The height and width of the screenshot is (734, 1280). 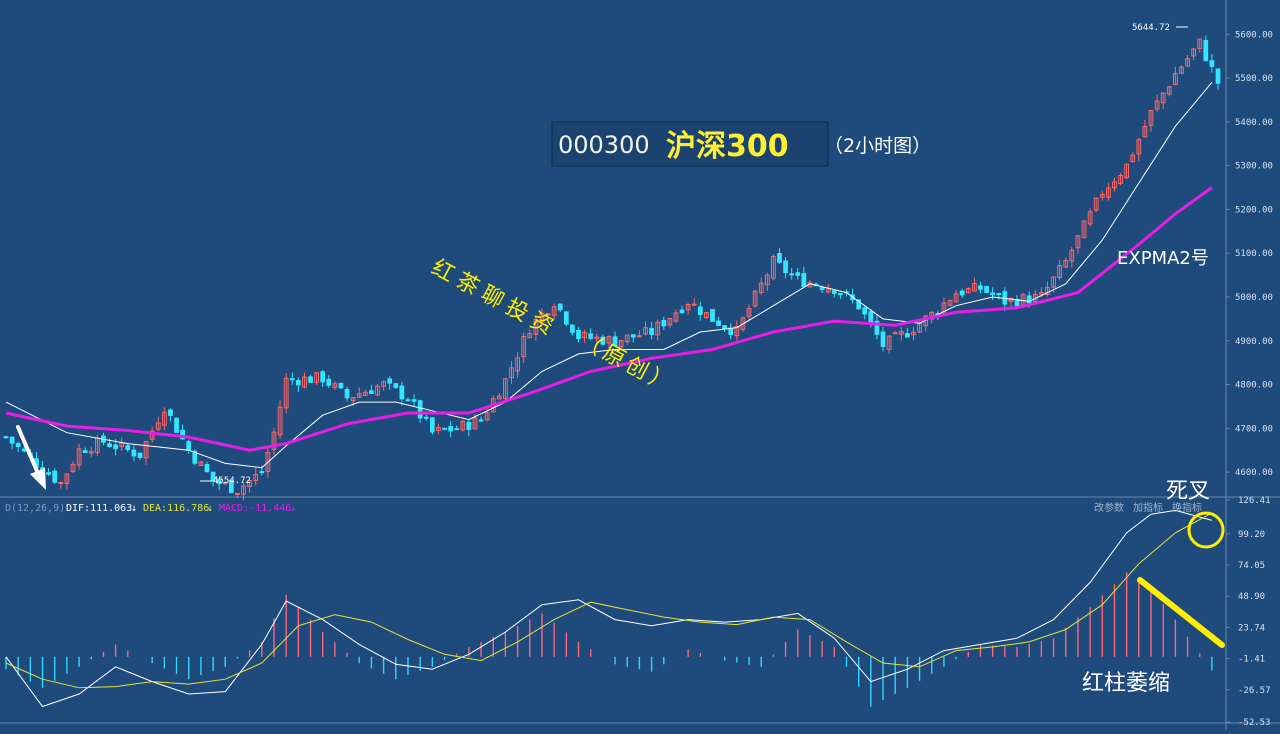 I want to click on macd-tick-label: -26.57, so click(x=1254, y=691).